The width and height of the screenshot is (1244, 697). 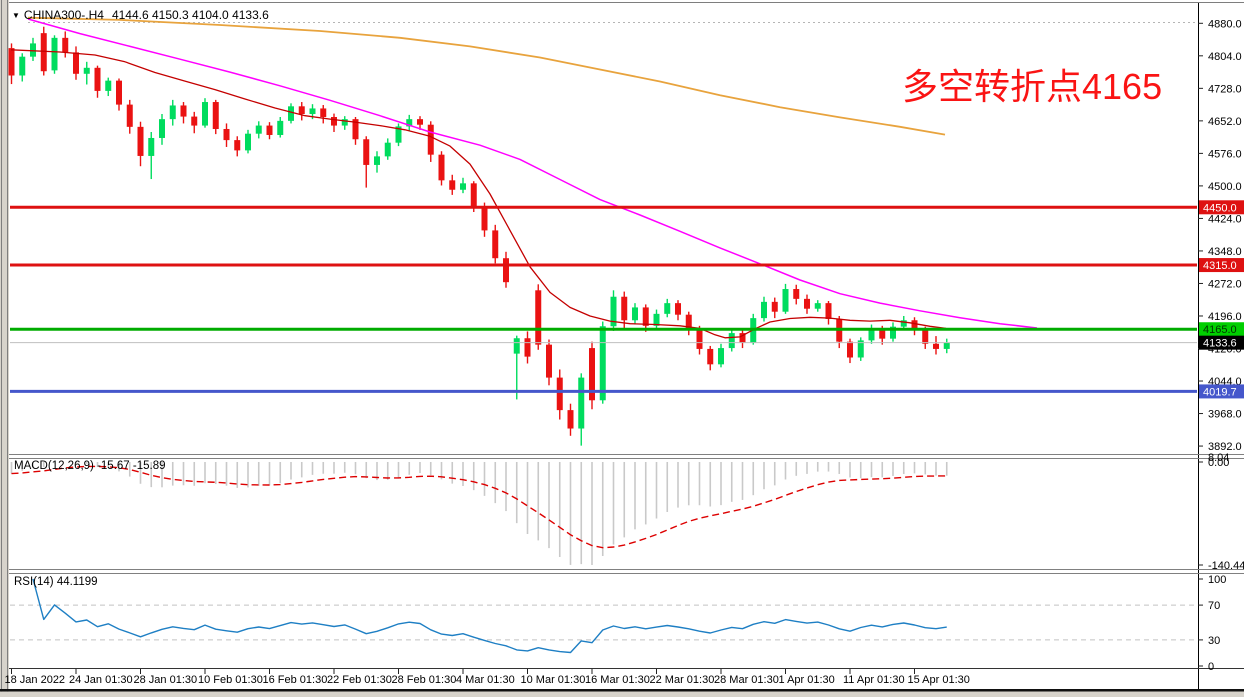 What do you see at coordinates (1218, 458) in the screenshot?
I see `macd-max-label: 8.04` at bounding box center [1218, 458].